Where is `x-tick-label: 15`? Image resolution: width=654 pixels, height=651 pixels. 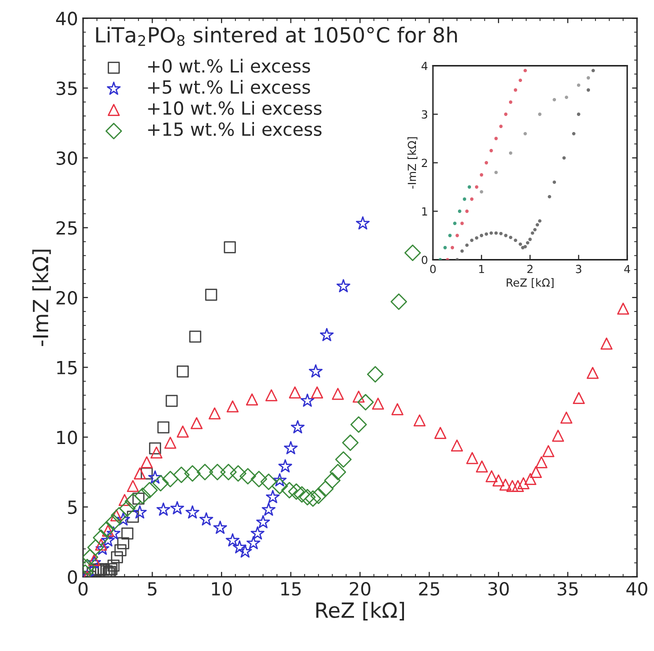
x-tick-label: 15 is located at coordinates (291, 589).